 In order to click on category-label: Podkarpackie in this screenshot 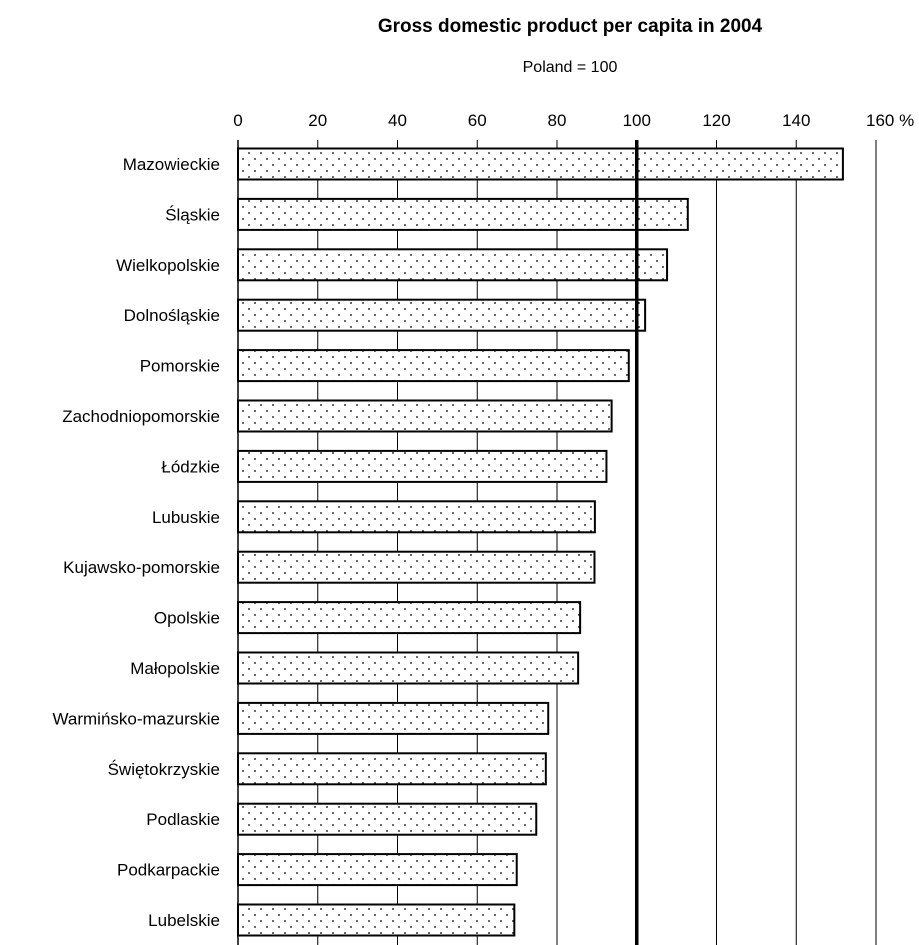, I will do `click(168, 870)`.